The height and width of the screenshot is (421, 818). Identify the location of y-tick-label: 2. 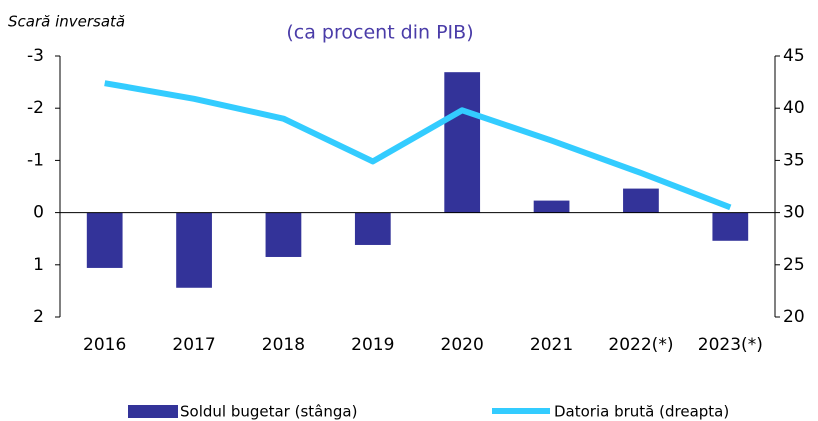
(38, 317).